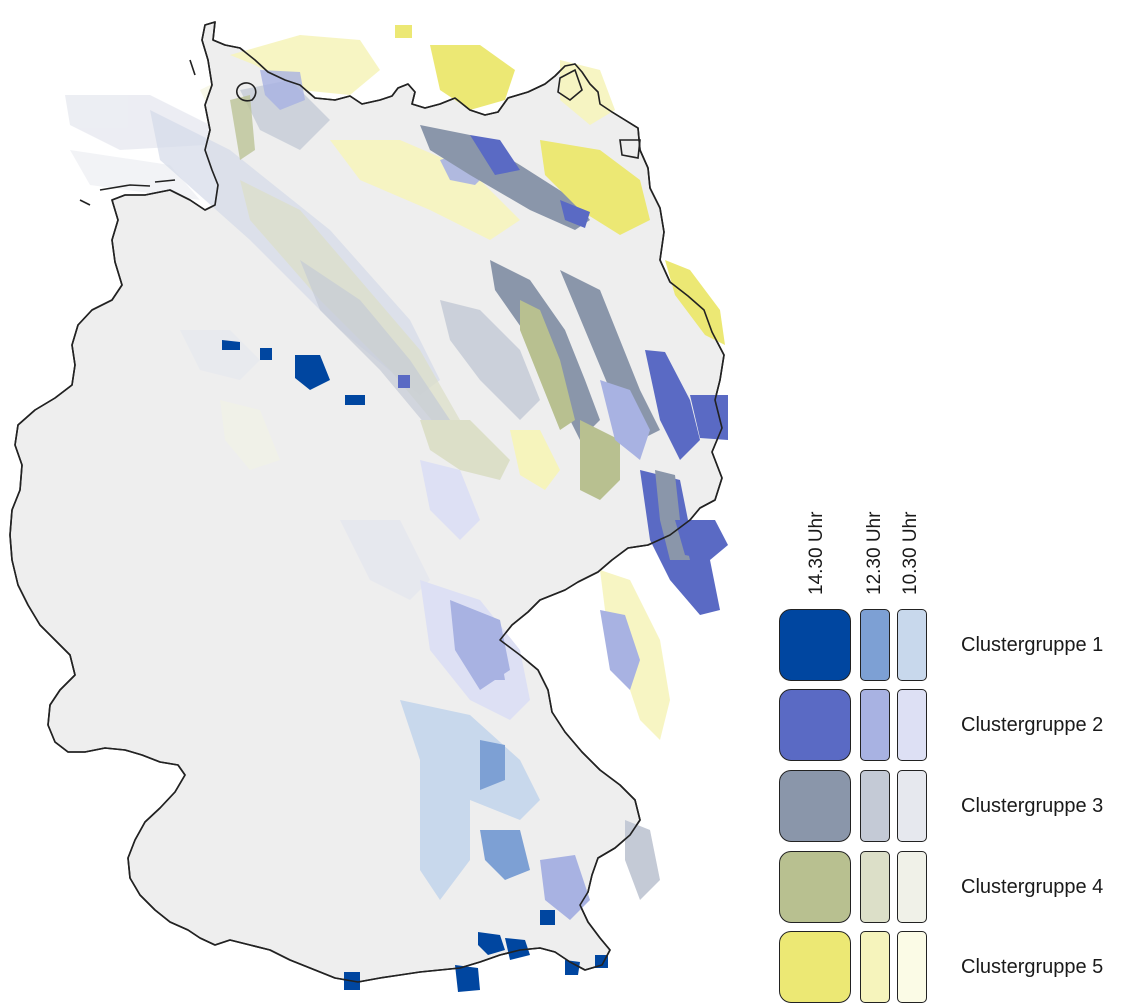  What do you see at coordinates (816, 553) in the screenshot?
I see `legend-header-1430: 14.30 Uhr` at bounding box center [816, 553].